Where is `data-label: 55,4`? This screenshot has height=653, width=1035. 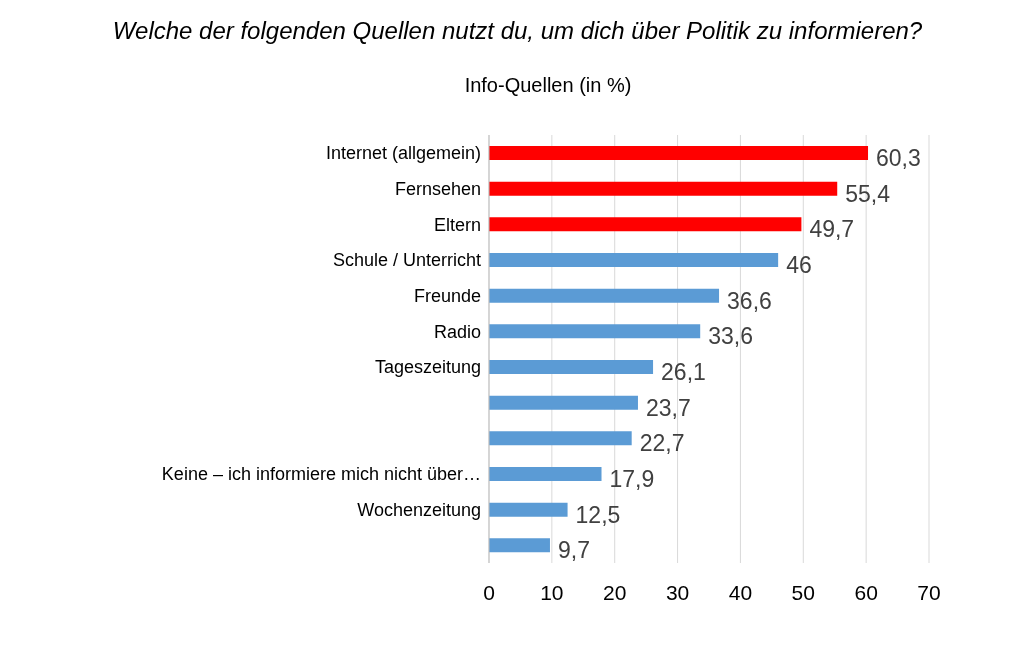
data-label: 55,4 is located at coordinates (868, 193).